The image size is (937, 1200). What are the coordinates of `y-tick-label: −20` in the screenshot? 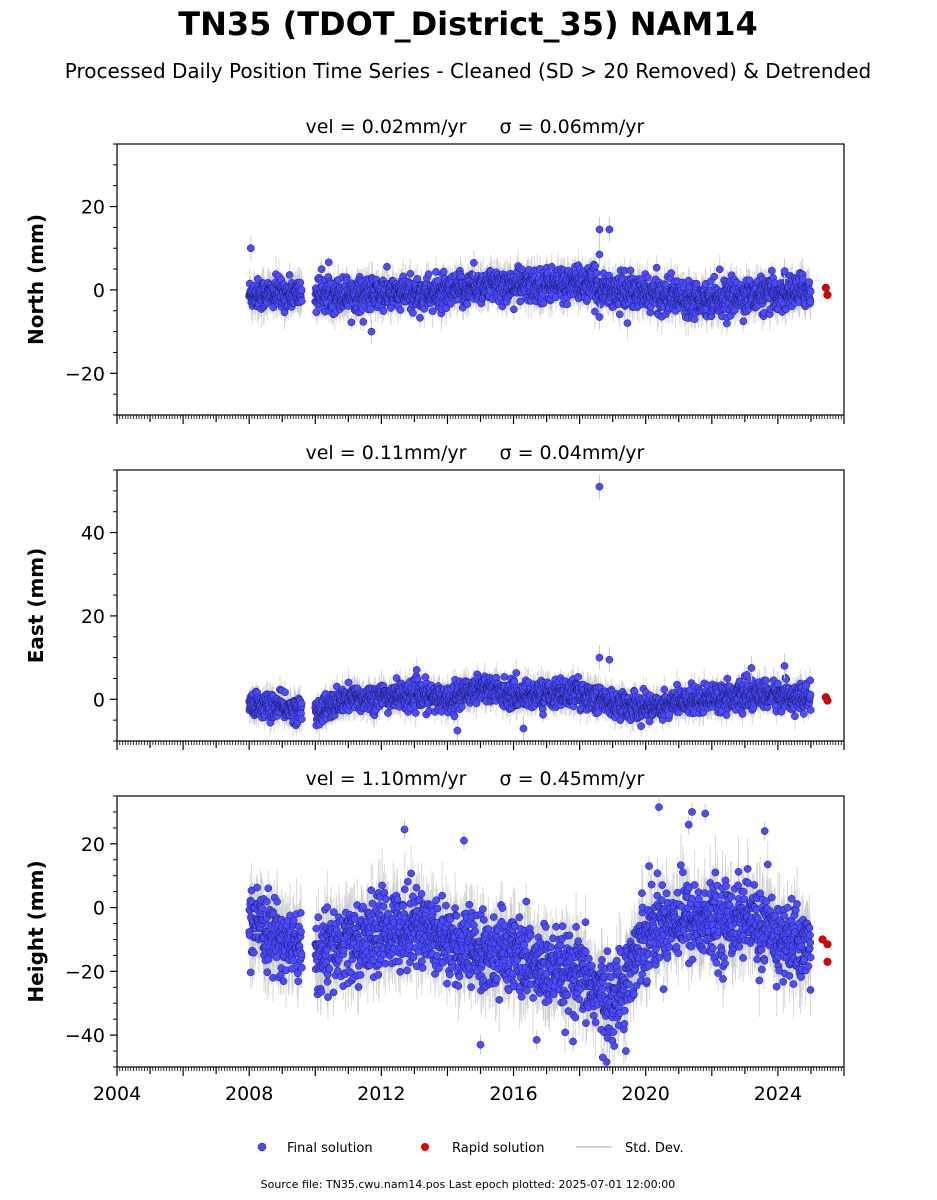 It's located at (85, 374).